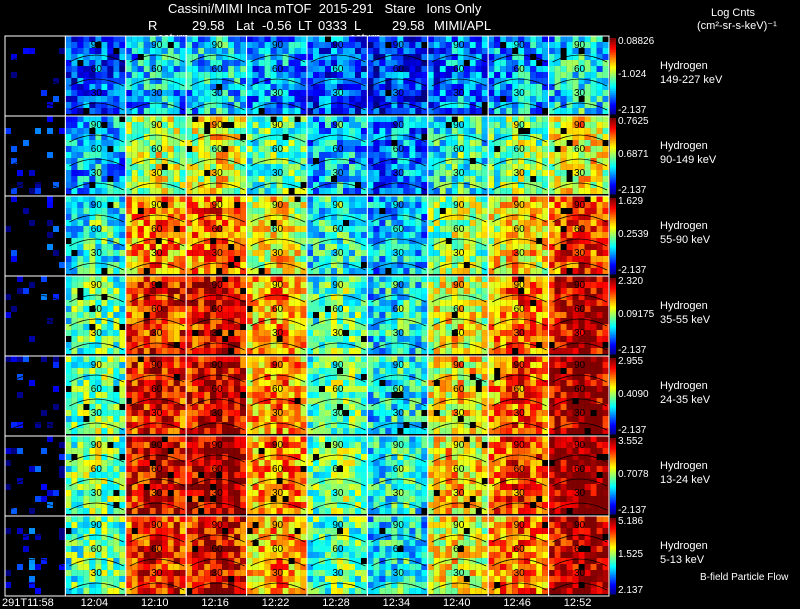  What do you see at coordinates (632, 510) in the screenshot?
I see `colorbar-min-label: -2.137` at bounding box center [632, 510].